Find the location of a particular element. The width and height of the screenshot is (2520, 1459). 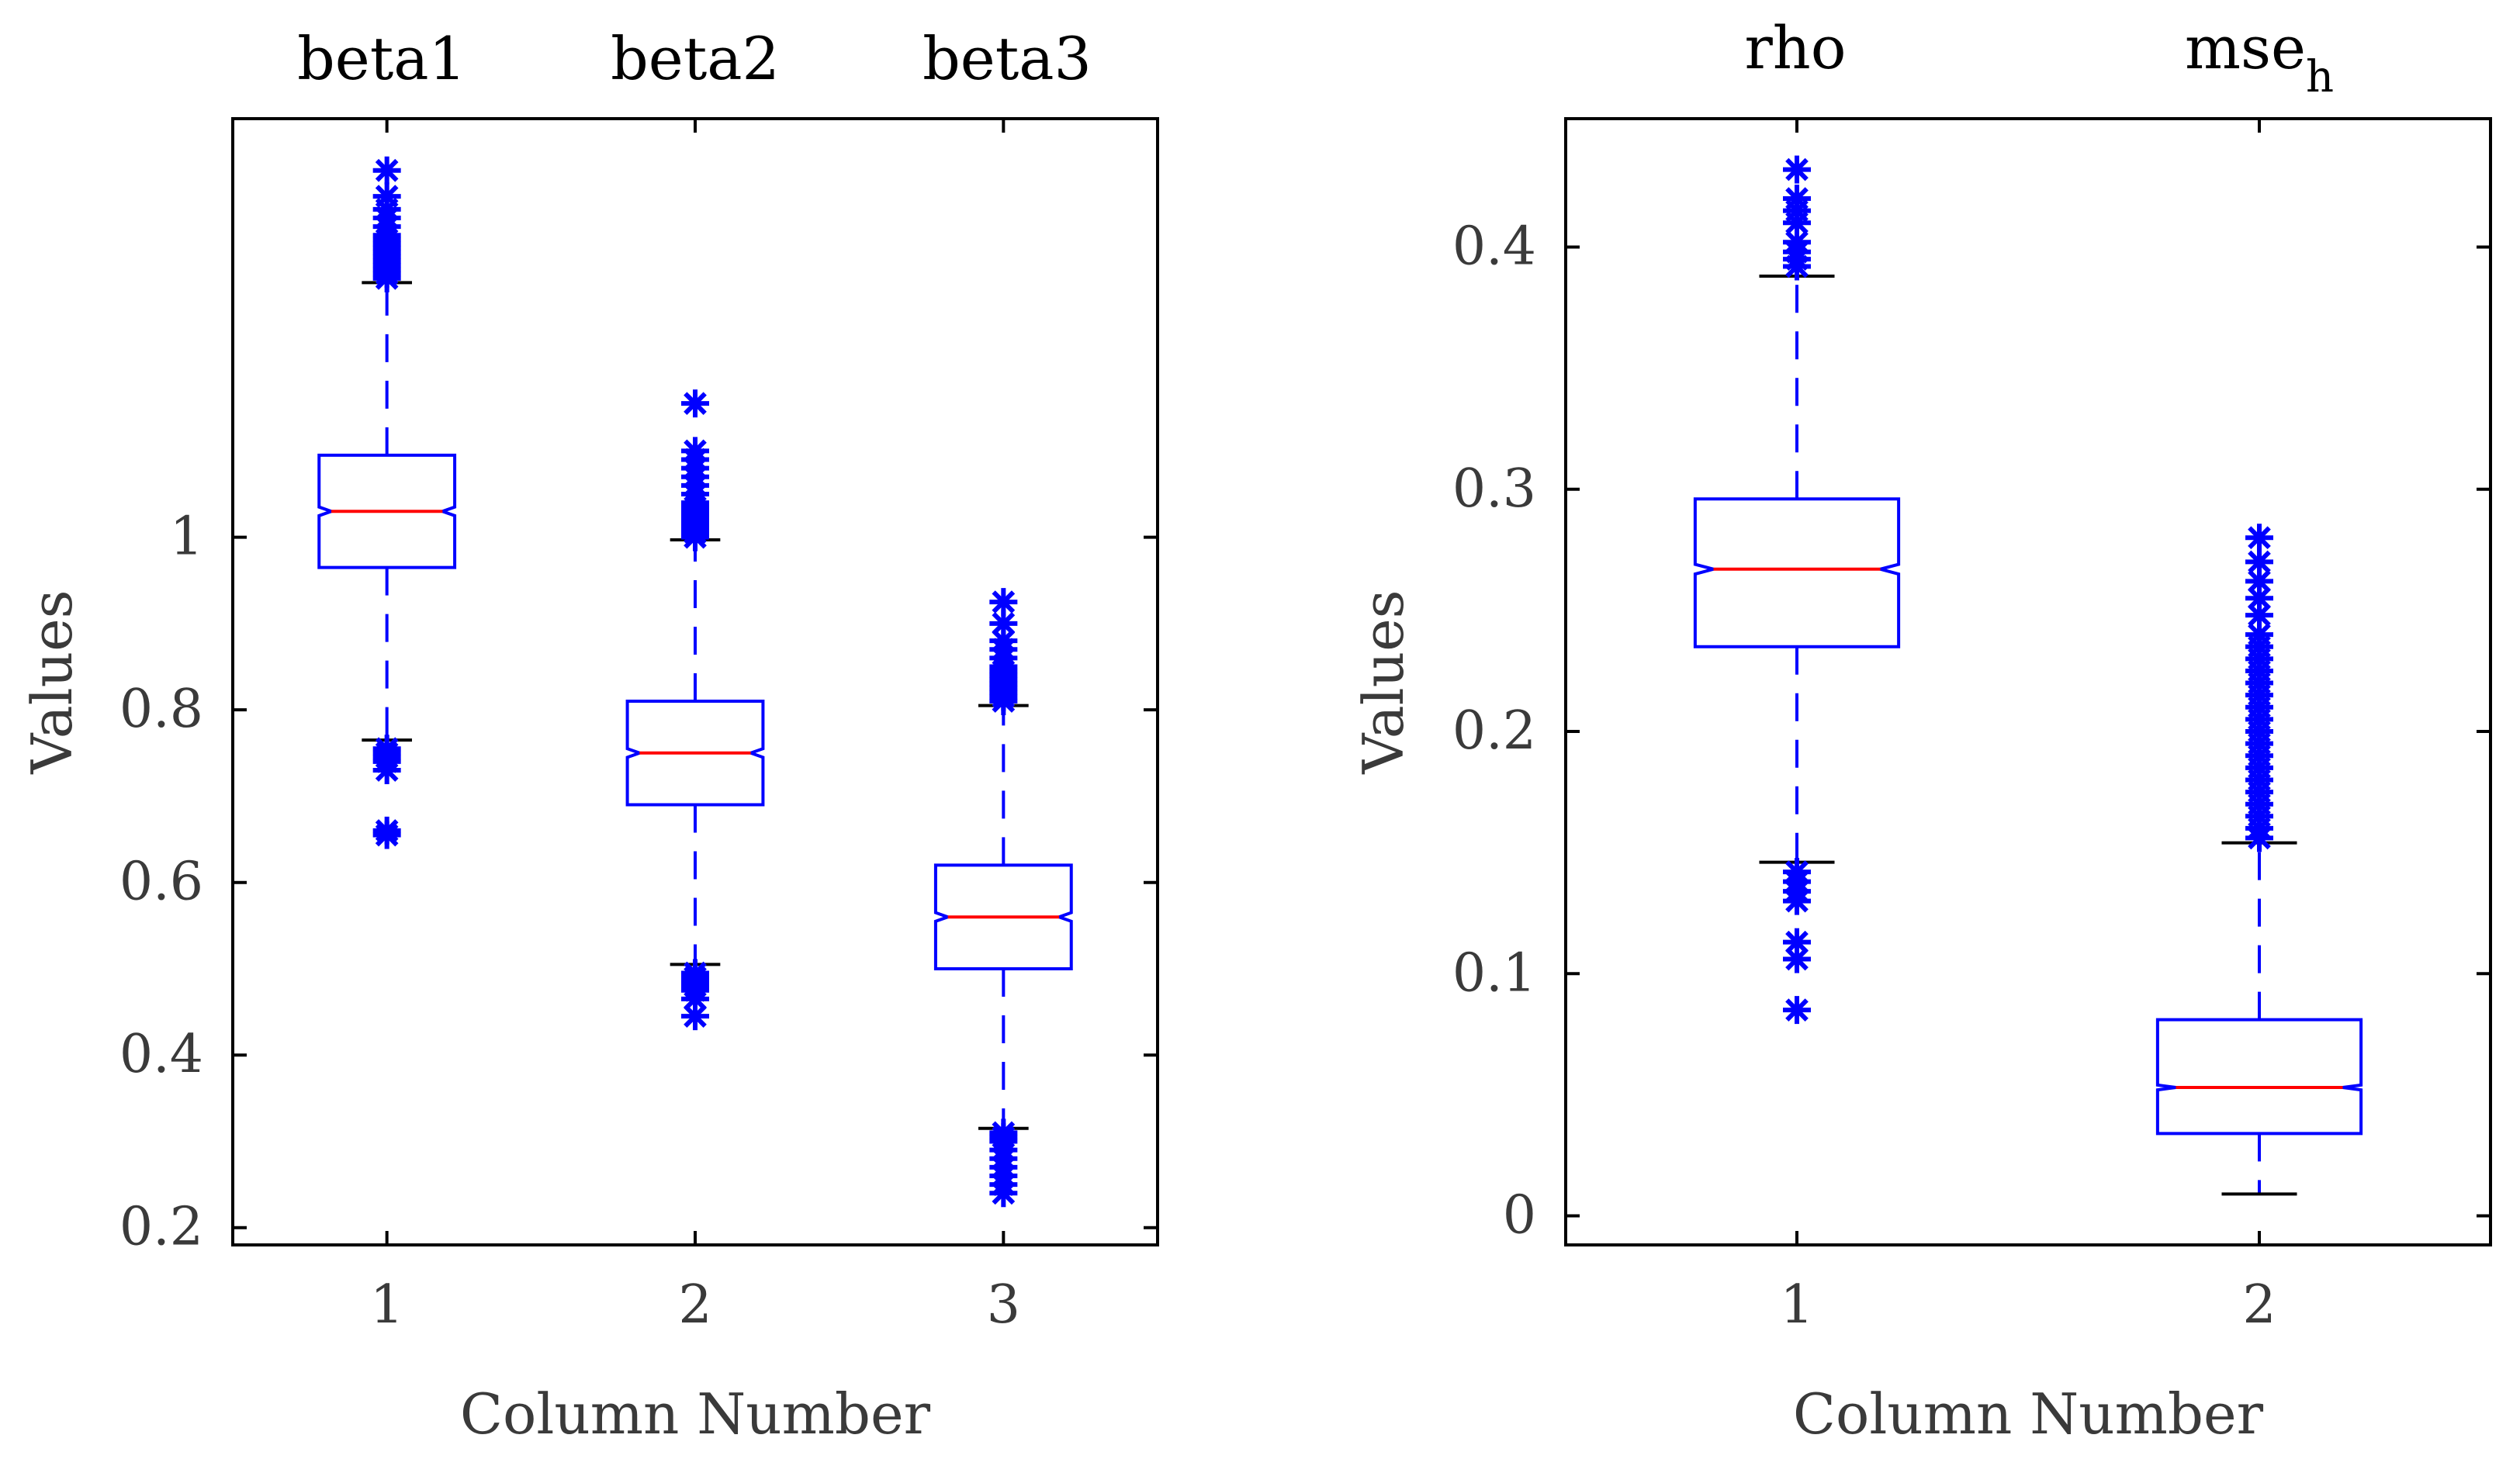

right-y-axis-title: Values is located at coordinates (1383, 681).